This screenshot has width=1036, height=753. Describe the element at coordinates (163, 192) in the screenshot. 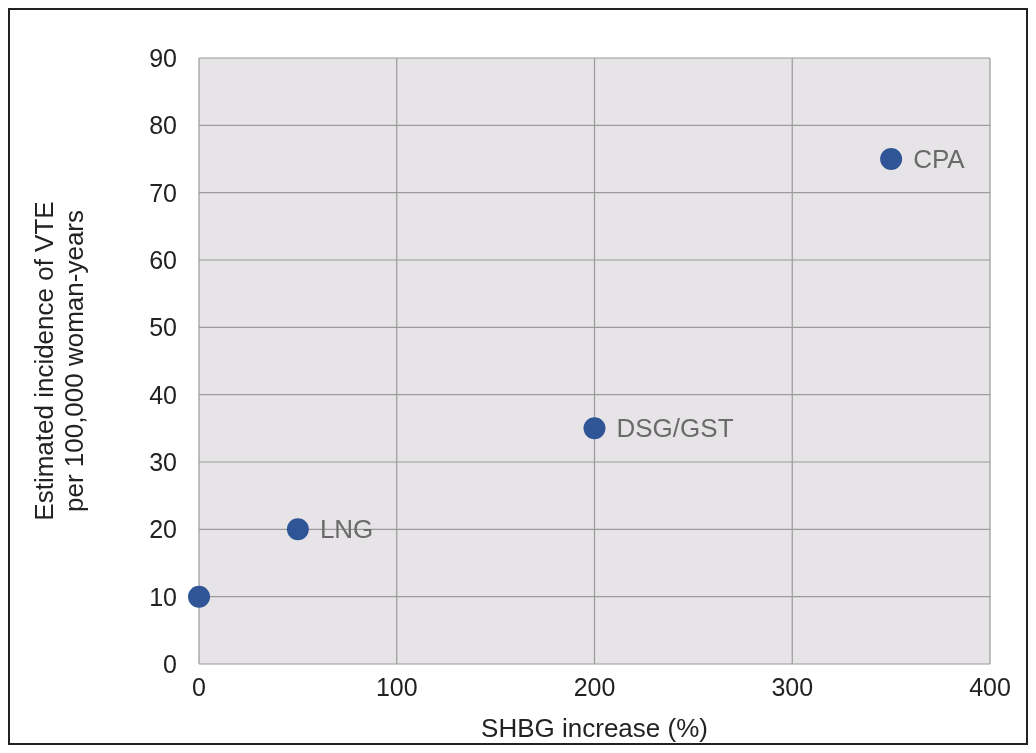

I see `y-tick-label: 70` at that location.